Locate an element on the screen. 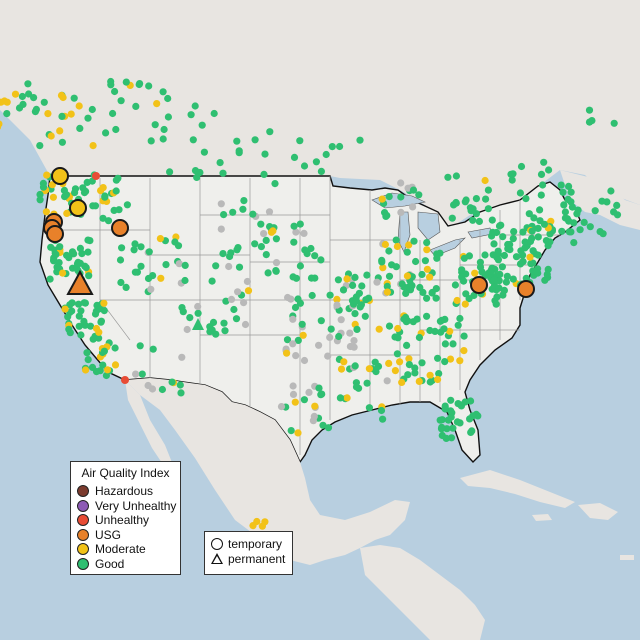 This screenshot has width=640, height=640. legend-item-good: Good is located at coordinates (125, 564).